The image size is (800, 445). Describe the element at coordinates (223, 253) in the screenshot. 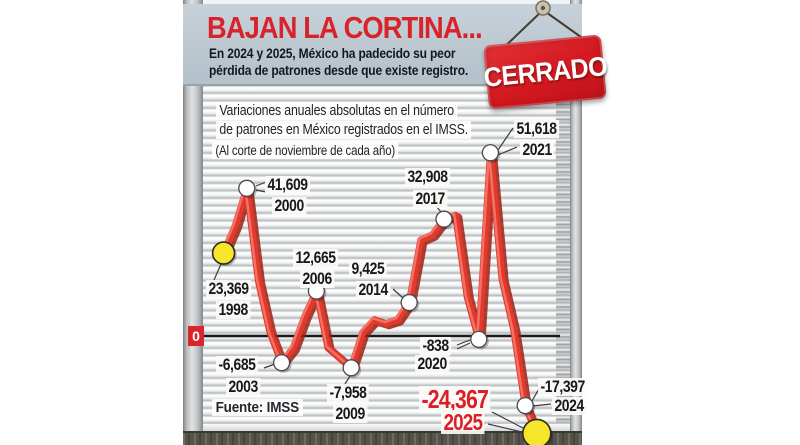

I see `data-marker-1998` at that location.